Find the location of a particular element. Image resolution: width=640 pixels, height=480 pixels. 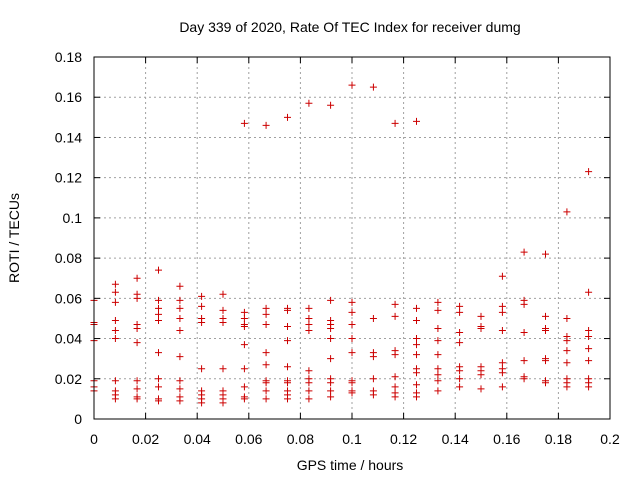

x-tick-label: 0 is located at coordinates (94, 439).